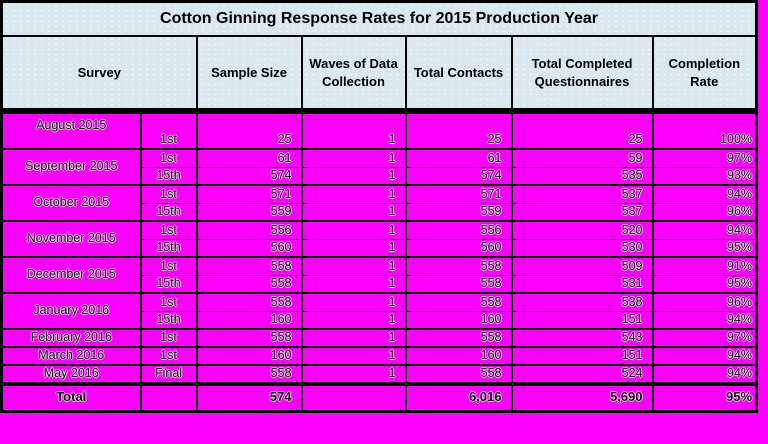 The height and width of the screenshot is (444, 768). I want to click on total-completion-rate-cell: 95%, so click(704, 397).